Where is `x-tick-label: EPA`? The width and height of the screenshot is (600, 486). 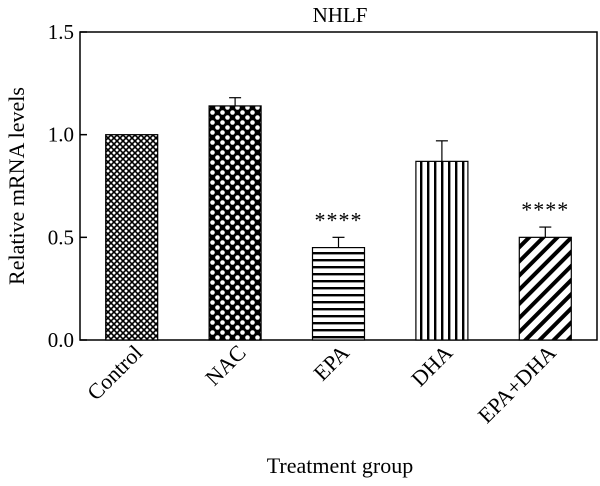
x-tick-label: EPA is located at coordinates (331, 363).